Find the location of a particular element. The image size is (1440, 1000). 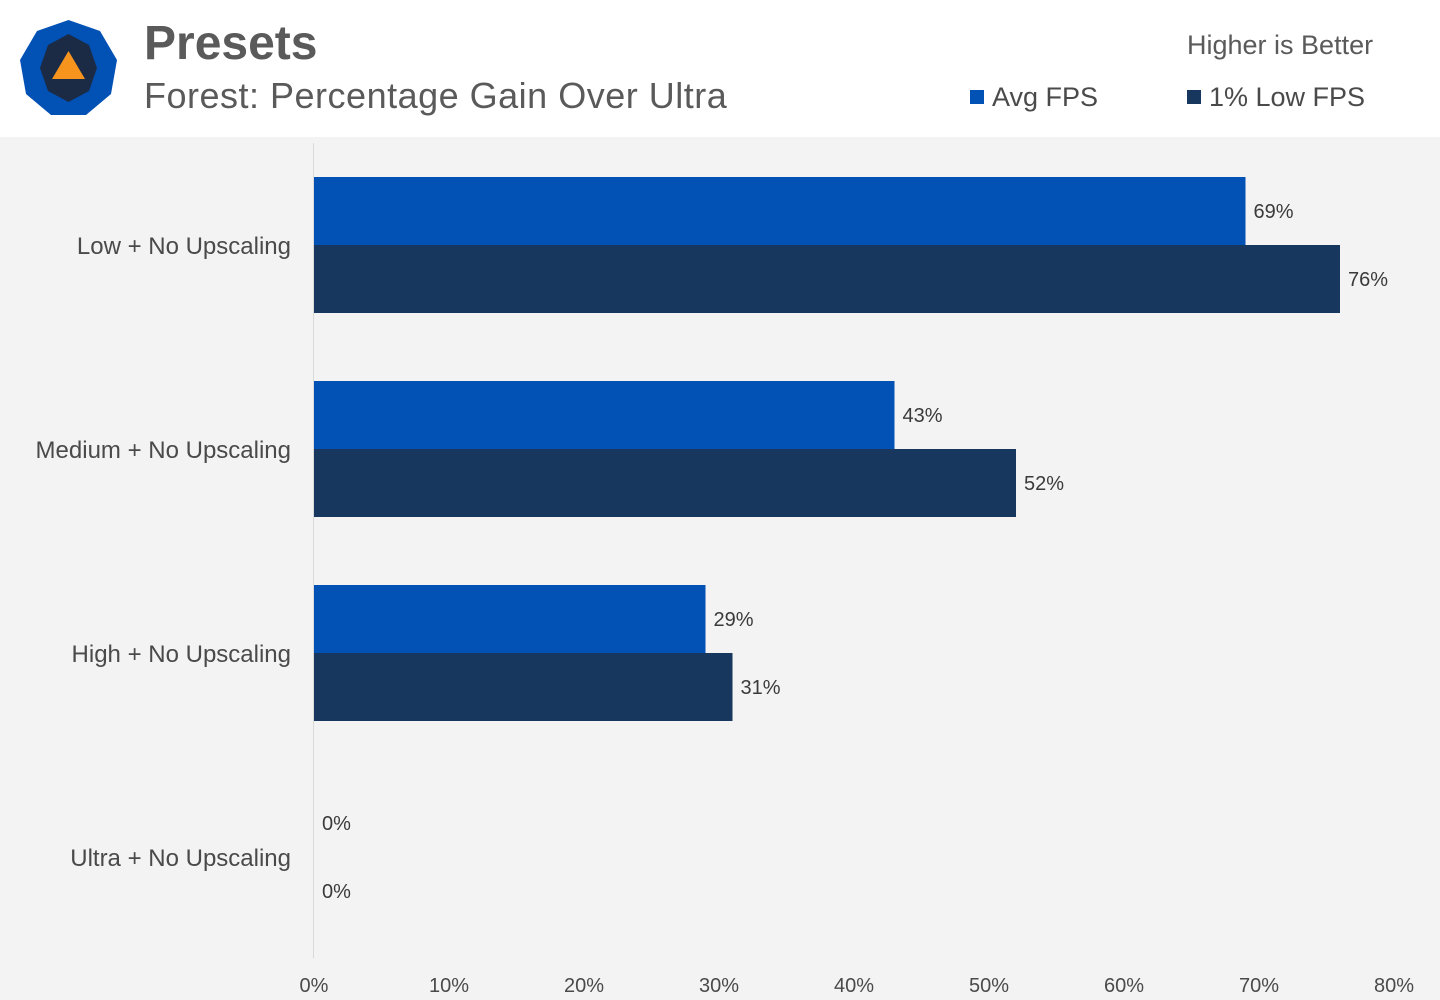

legend-item-avg-fps: Avg FPS is located at coordinates (1034, 97).